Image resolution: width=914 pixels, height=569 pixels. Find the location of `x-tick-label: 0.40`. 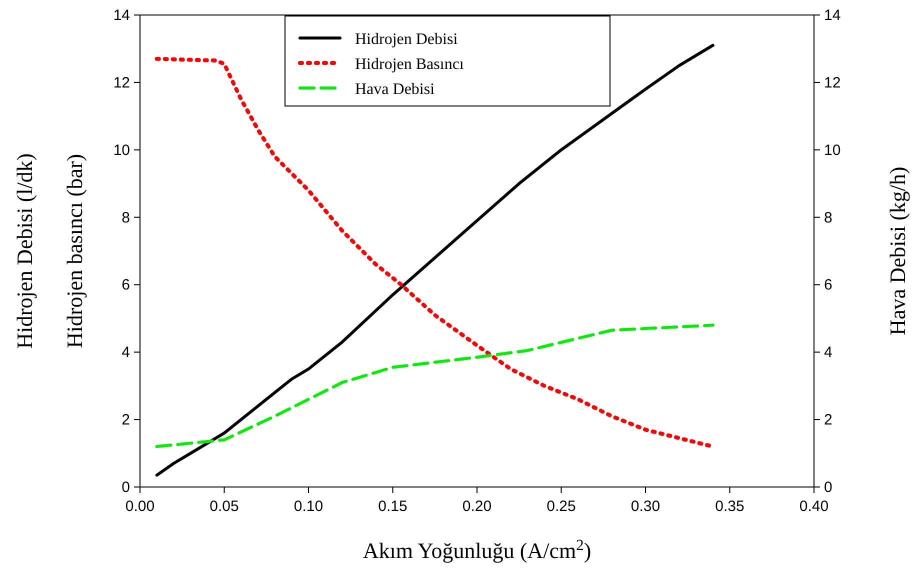

x-tick-label: 0.40 is located at coordinates (814, 506).